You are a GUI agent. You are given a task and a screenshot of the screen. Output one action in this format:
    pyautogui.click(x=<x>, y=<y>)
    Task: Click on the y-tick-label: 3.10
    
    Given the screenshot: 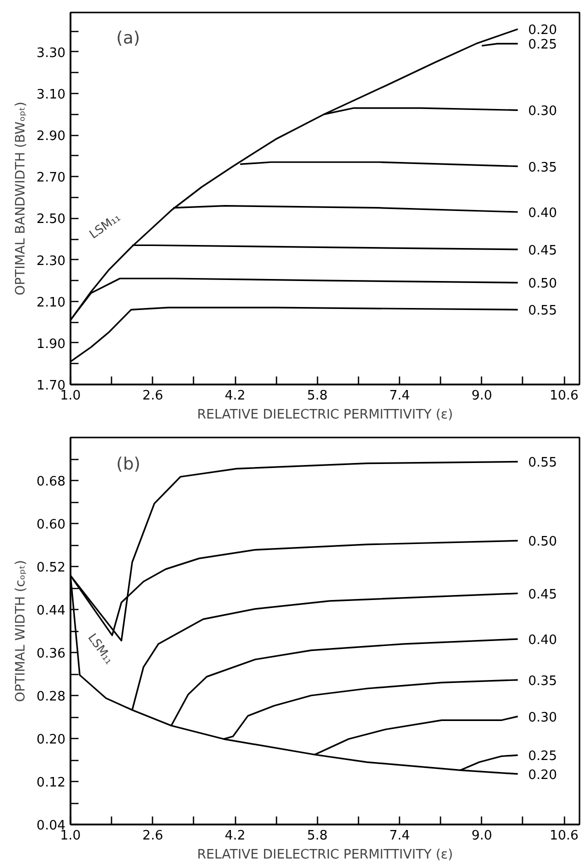 What is the action you would take?
    pyautogui.click(x=51, y=95)
    